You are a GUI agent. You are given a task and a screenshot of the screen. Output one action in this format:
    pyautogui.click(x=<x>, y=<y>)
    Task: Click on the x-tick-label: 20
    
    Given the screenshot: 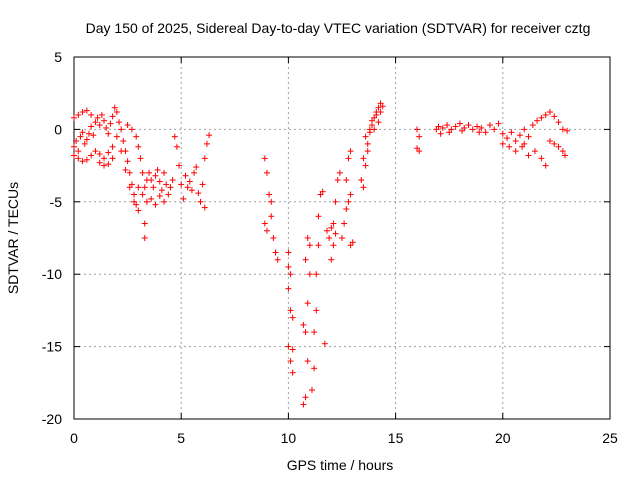 What is the action you would take?
    pyautogui.click(x=503, y=438)
    